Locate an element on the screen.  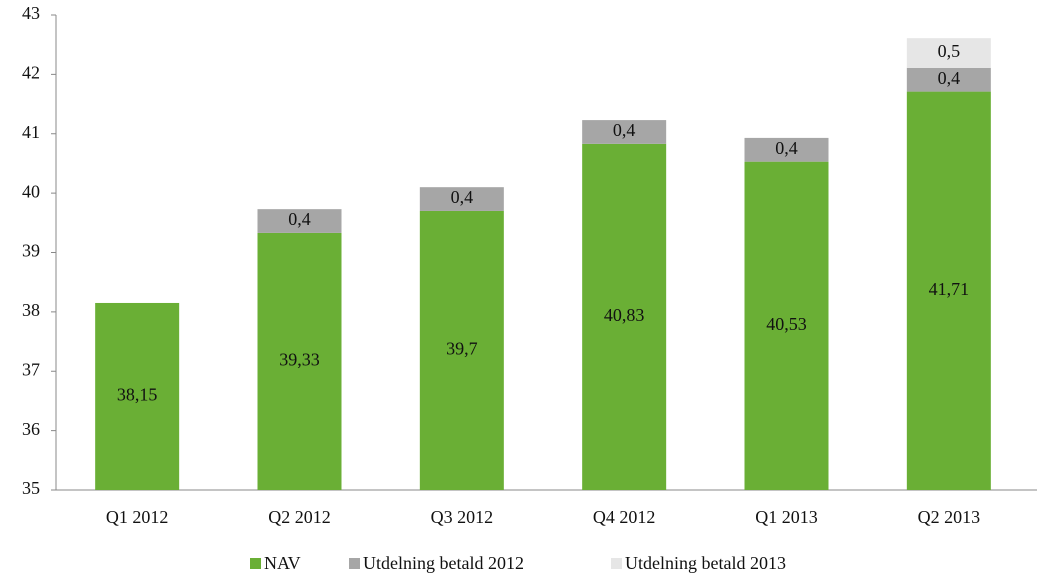
x-tick-label: Q2 2012 is located at coordinates (299, 517).